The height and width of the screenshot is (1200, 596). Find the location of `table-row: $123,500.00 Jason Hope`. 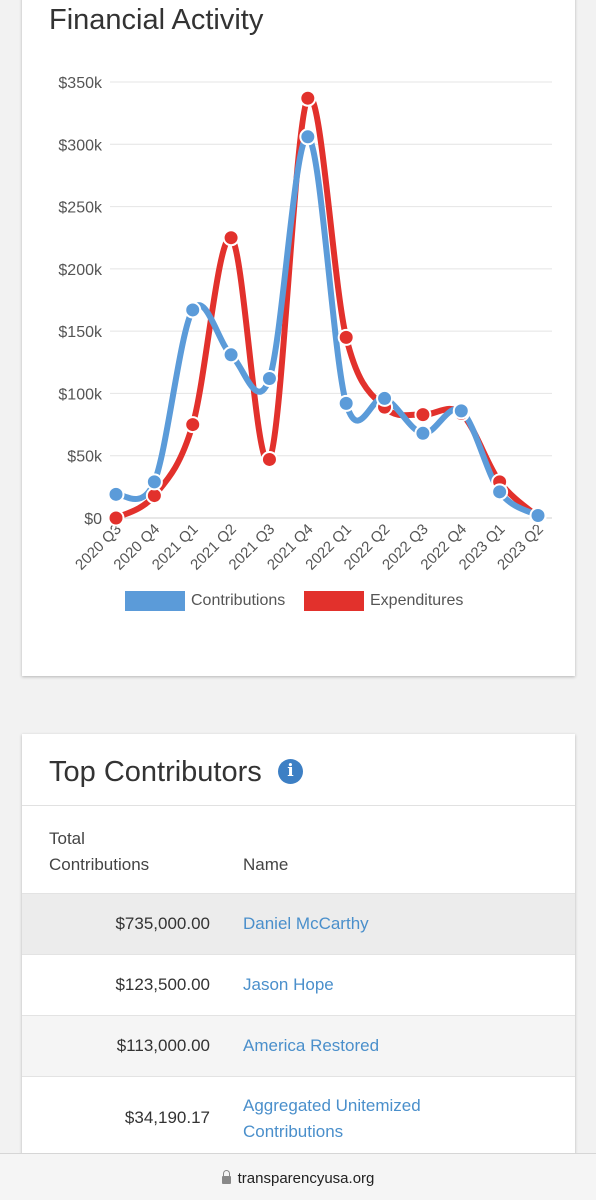

table-row: $123,500.00 Jason Hope is located at coordinates (298, 984).